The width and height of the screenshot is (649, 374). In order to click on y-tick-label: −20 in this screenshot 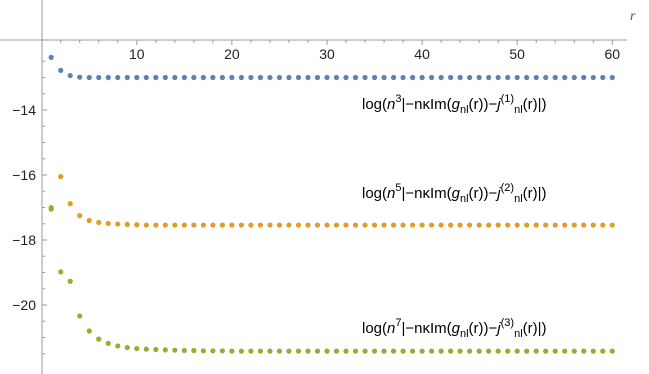, I will do `click(24, 305)`.